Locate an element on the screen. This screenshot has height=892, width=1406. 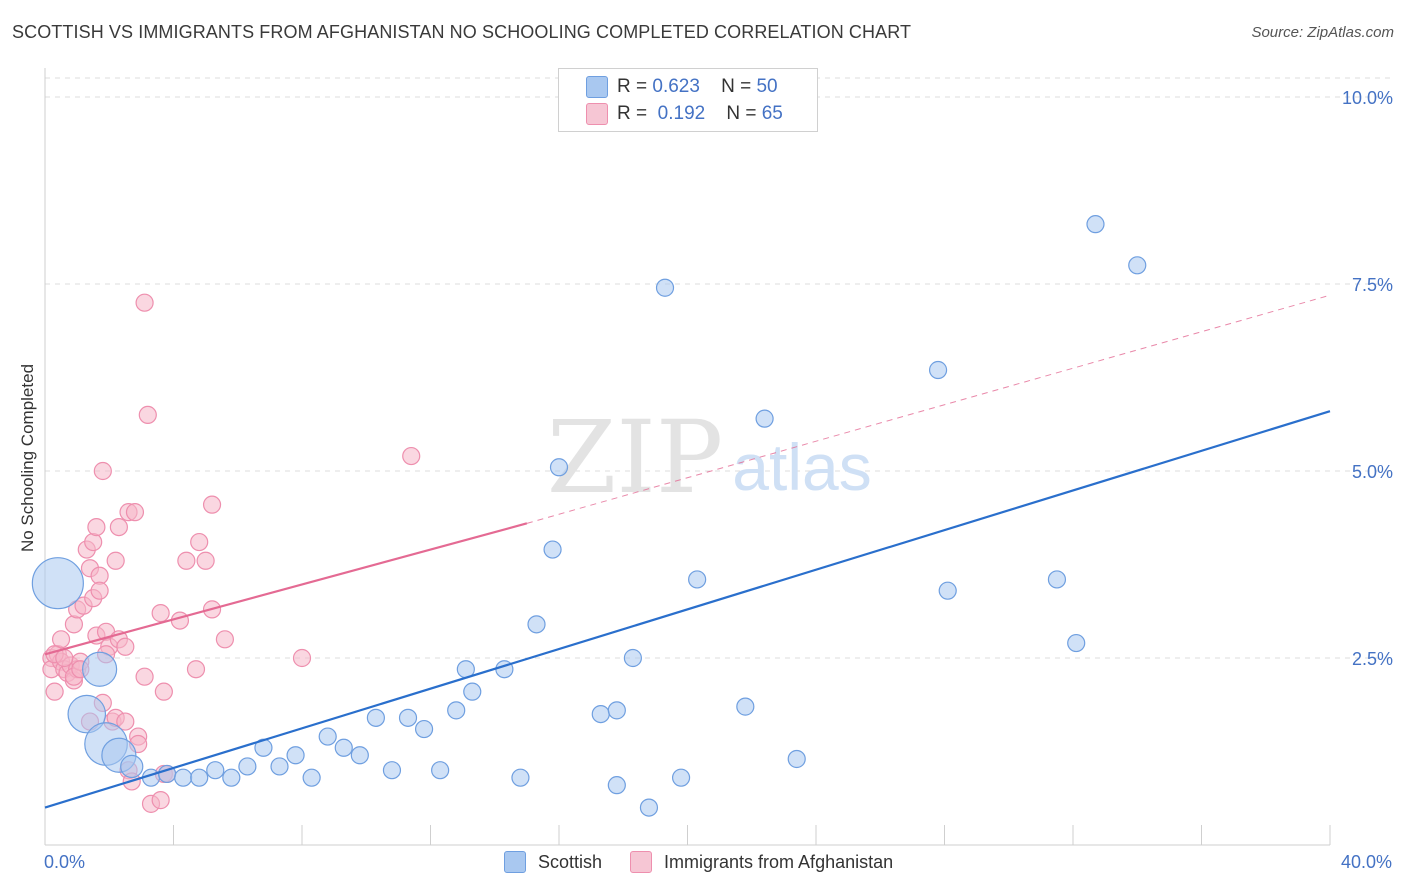
watermark-atlas: atlas is located at coordinates (801, 467).